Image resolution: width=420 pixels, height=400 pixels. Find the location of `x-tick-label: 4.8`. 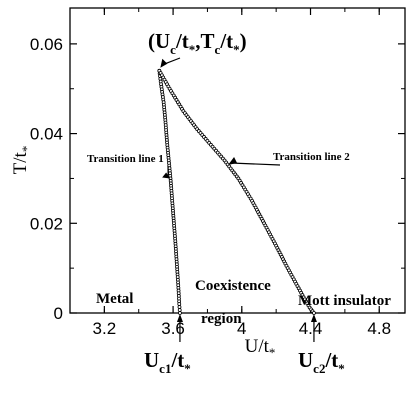

x-tick-label: 4.8 is located at coordinates (379, 328).